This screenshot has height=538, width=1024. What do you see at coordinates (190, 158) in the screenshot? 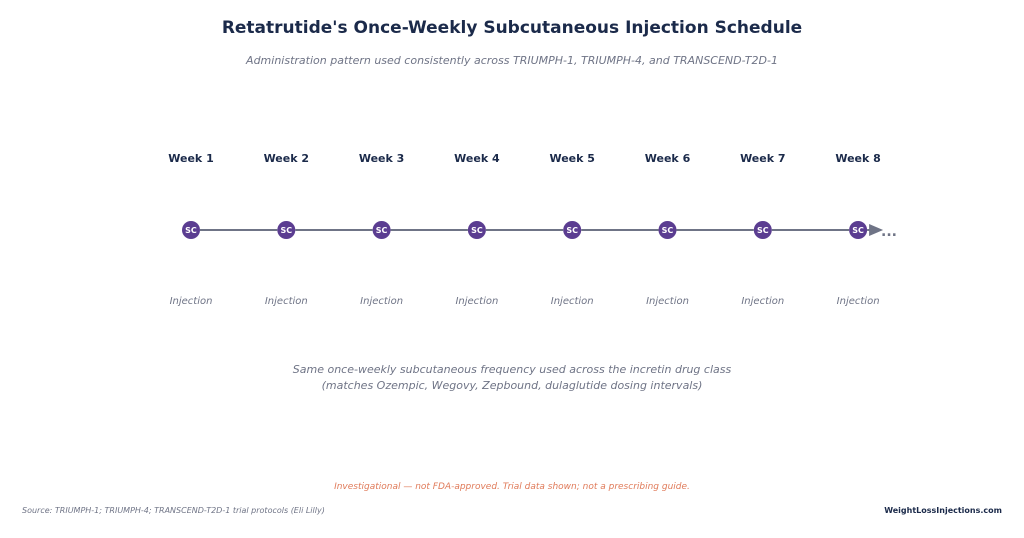
I see `week-label: Week 1` at bounding box center [190, 158].